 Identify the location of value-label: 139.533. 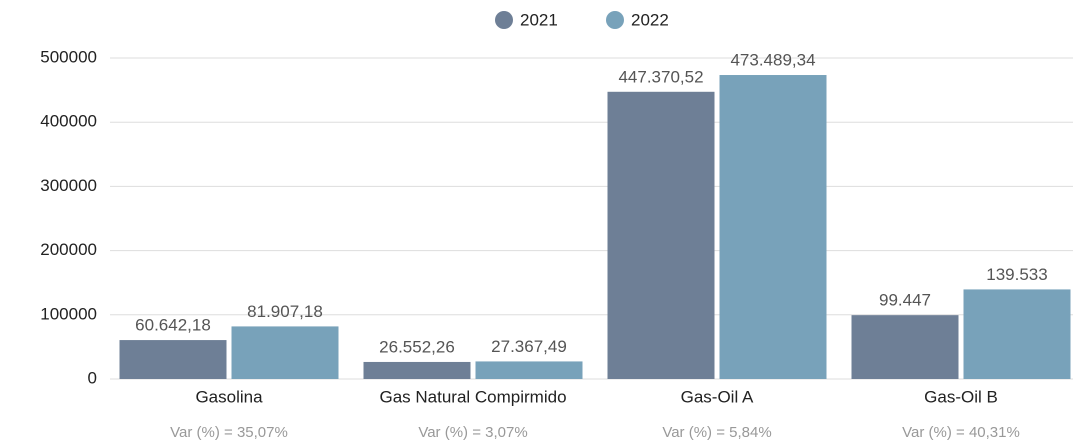
(1016, 274).